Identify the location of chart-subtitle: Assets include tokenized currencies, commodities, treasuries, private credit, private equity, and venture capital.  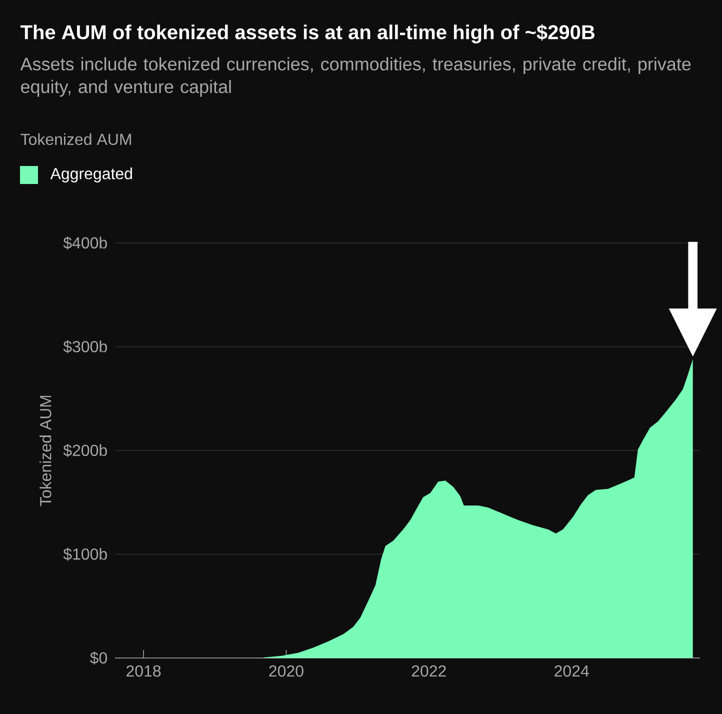
(355, 77).